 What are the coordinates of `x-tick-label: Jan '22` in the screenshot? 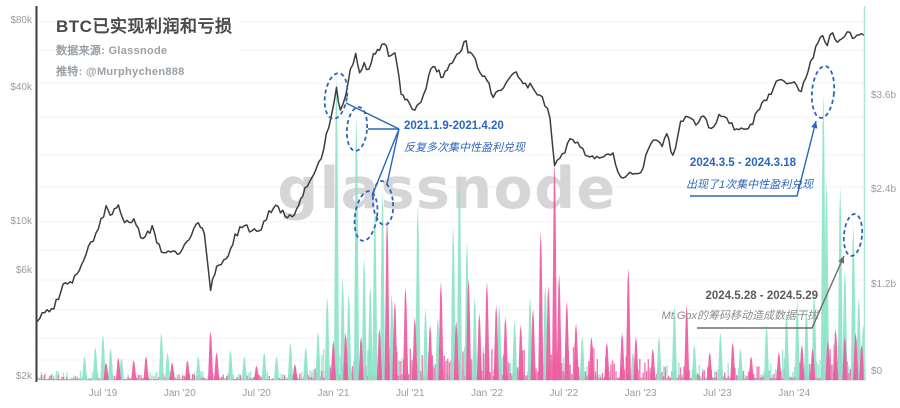 It's located at (487, 393).